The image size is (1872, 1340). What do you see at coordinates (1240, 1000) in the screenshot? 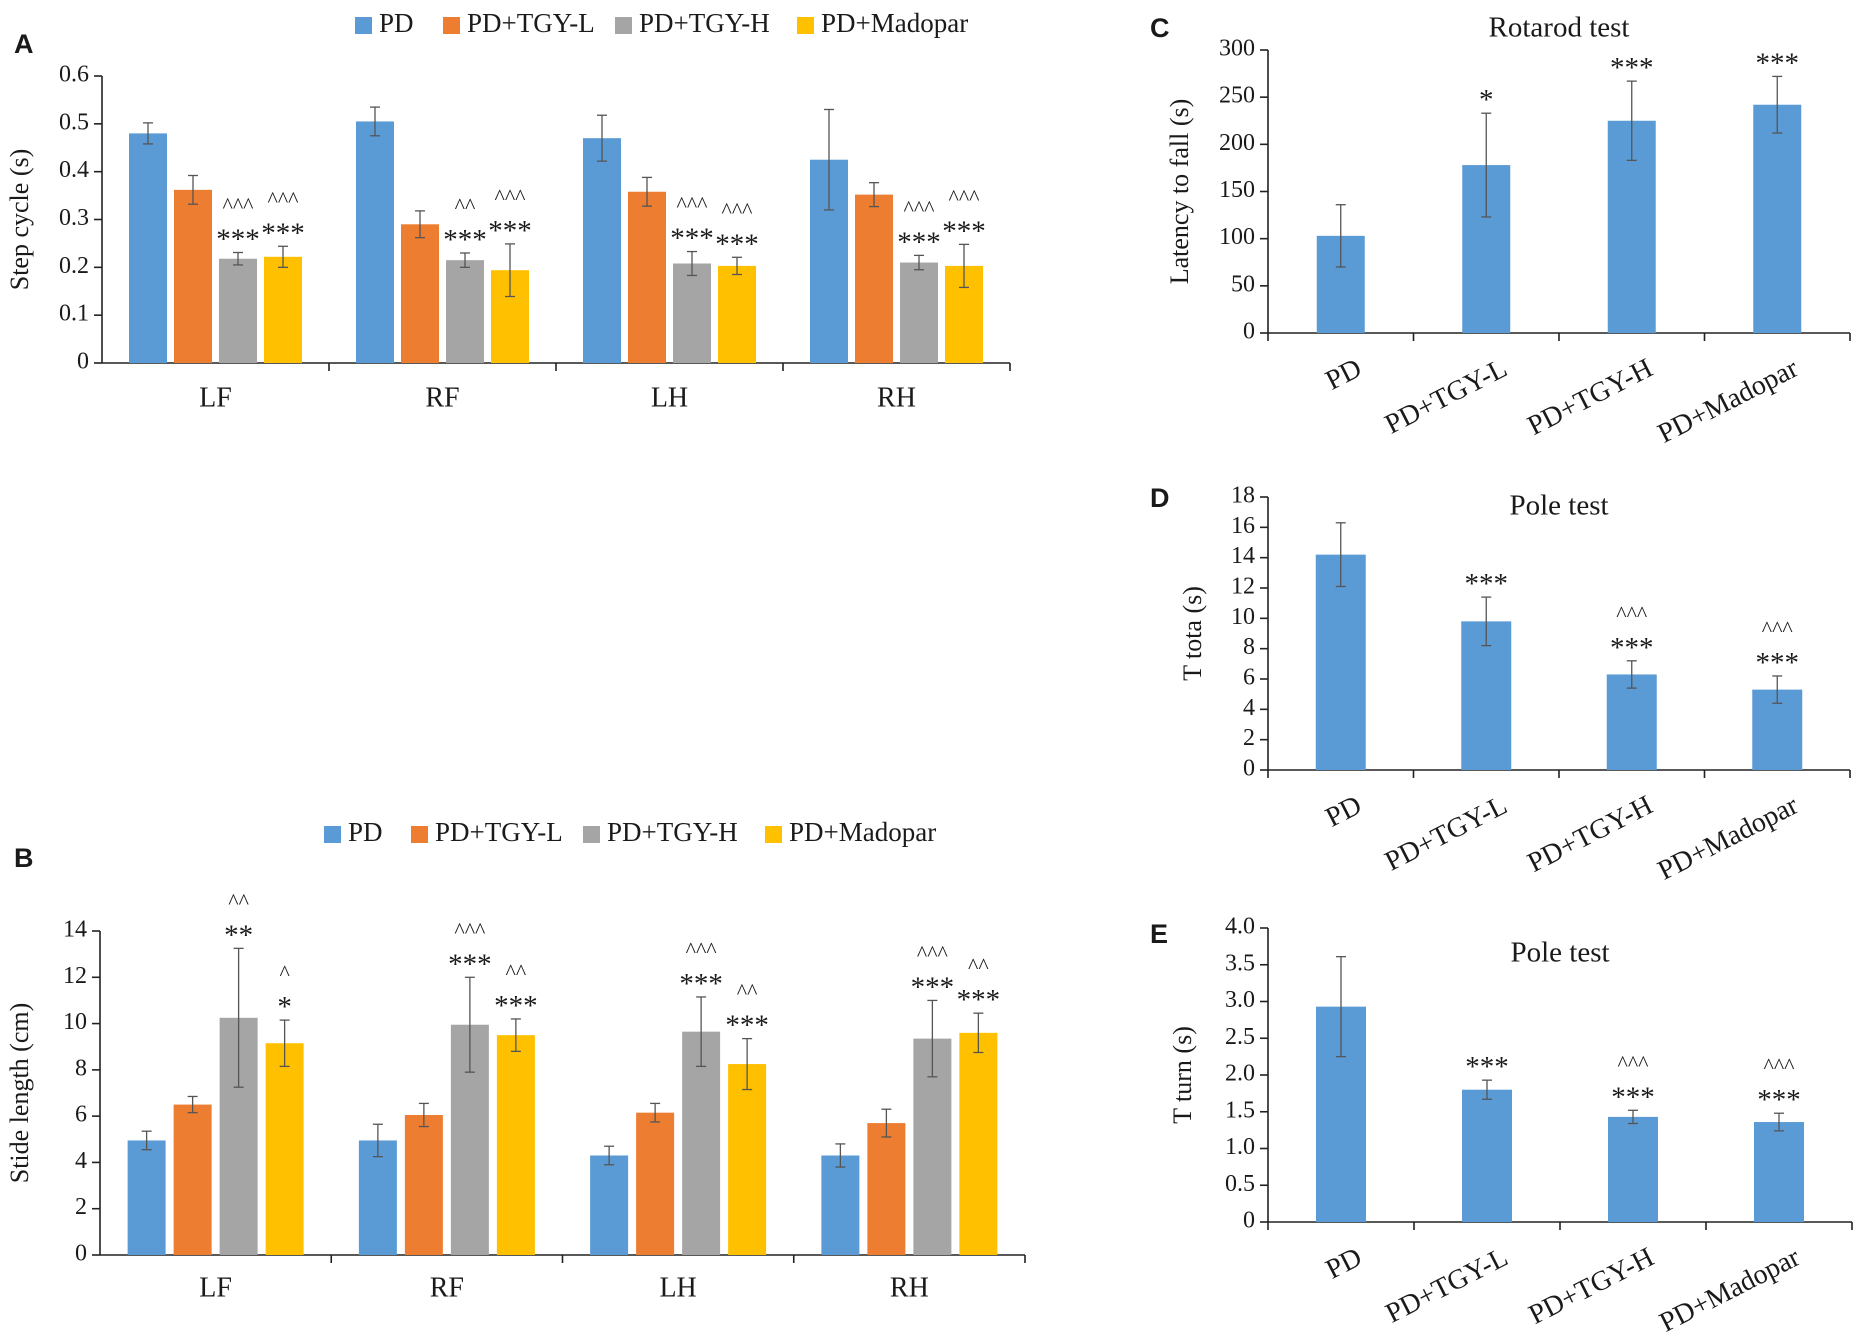
I see `y-tick-label: 3.0` at bounding box center [1240, 1000].